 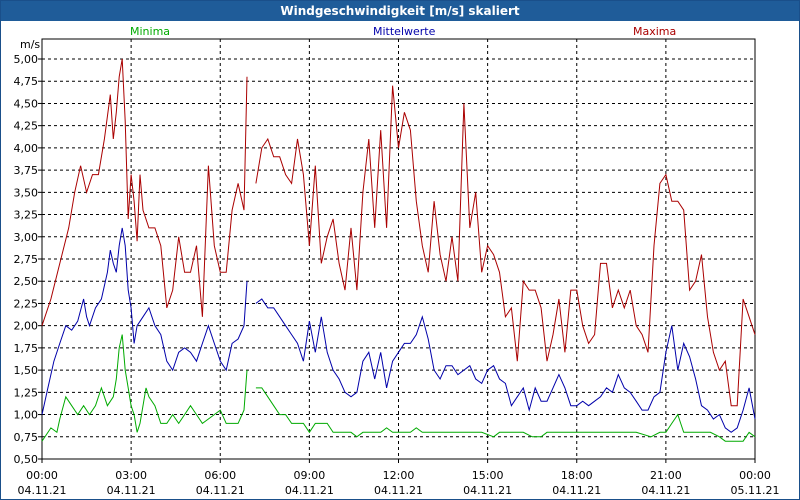 I want to click on y-tick-label: 4,75, so click(x=26, y=81).